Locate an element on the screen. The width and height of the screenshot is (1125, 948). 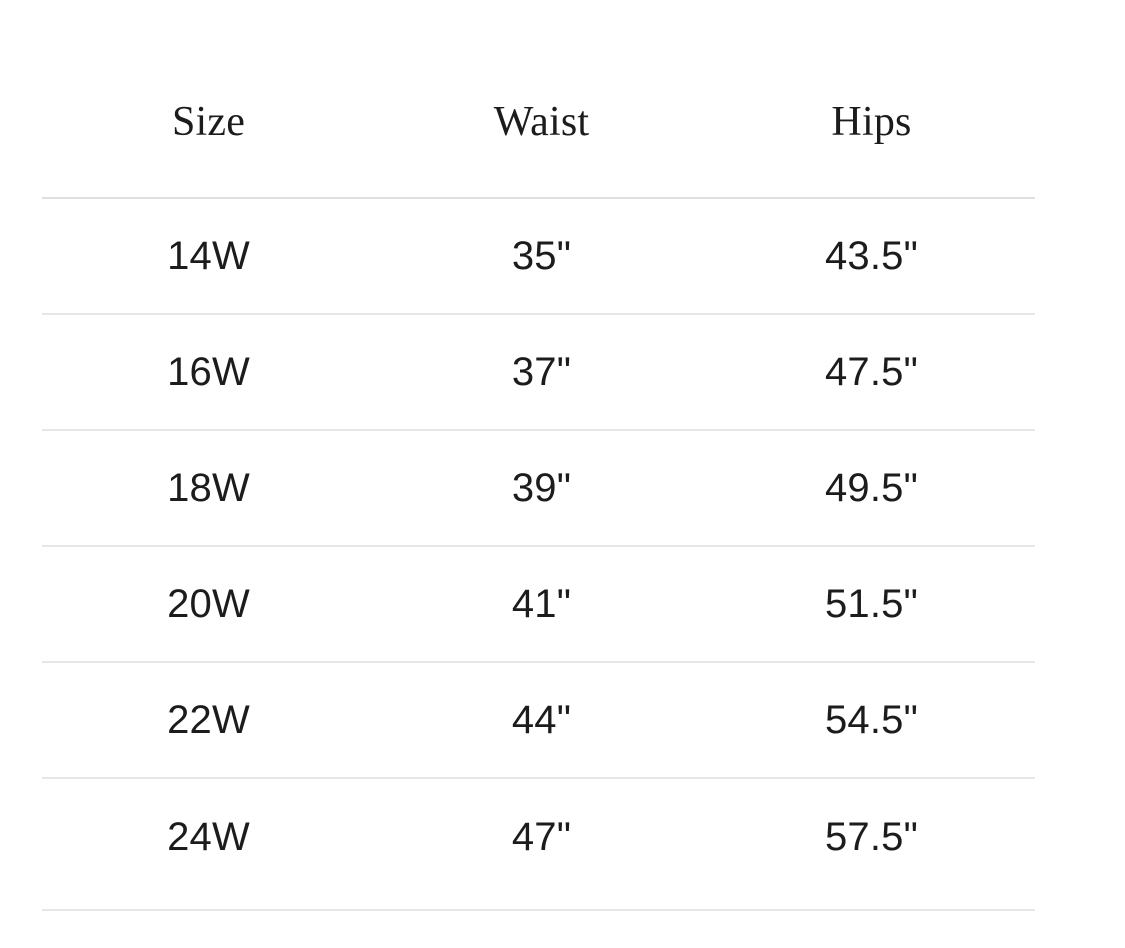
cell-hips: 47.5" is located at coordinates (871, 372).